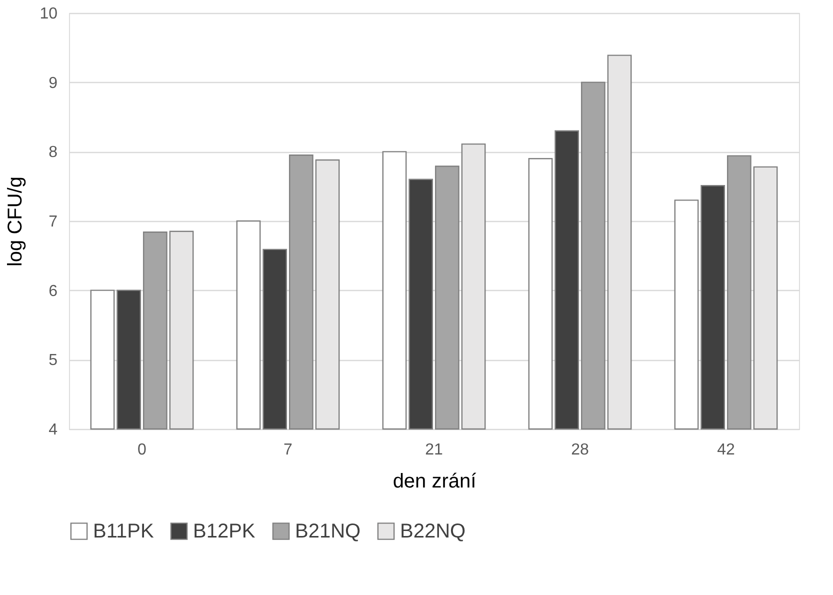 The height and width of the screenshot is (595, 833). What do you see at coordinates (15, 221) in the screenshot?
I see `y-axis-title: log CFU/g` at bounding box center [15, 221].